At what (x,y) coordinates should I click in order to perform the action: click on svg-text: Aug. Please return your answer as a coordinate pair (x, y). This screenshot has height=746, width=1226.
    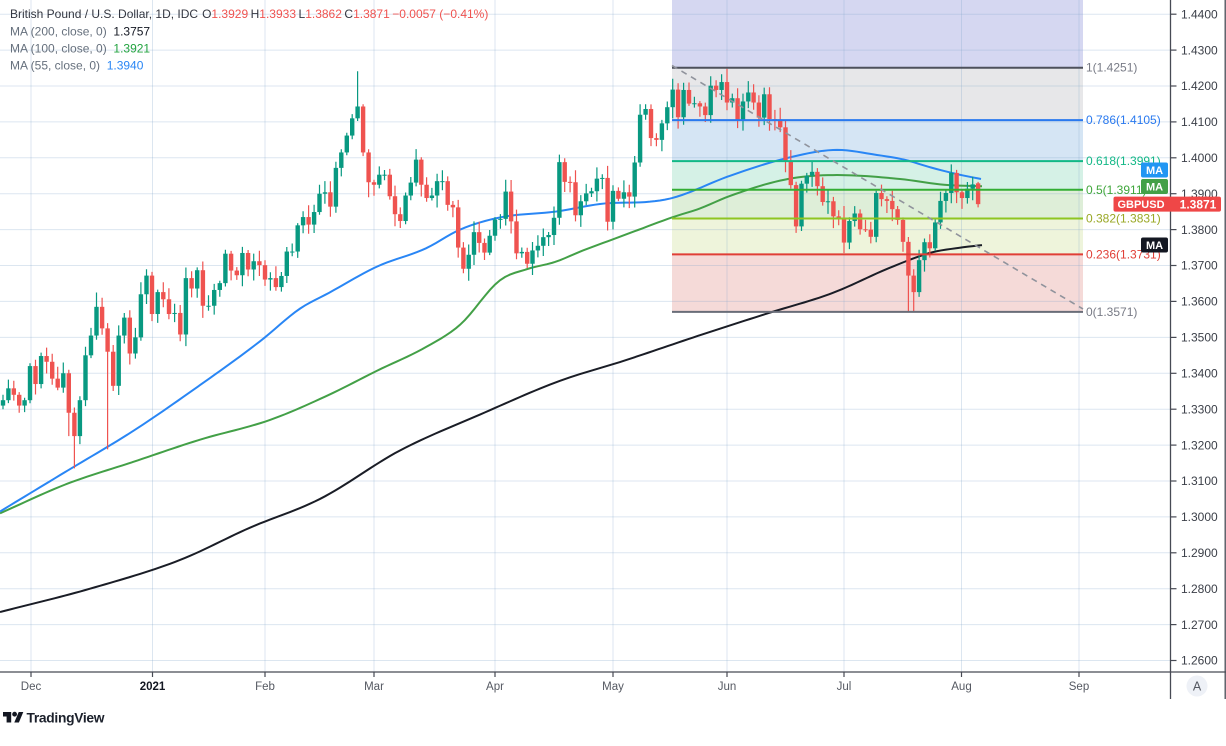
    Looking at the image, I should click on (961, 687).